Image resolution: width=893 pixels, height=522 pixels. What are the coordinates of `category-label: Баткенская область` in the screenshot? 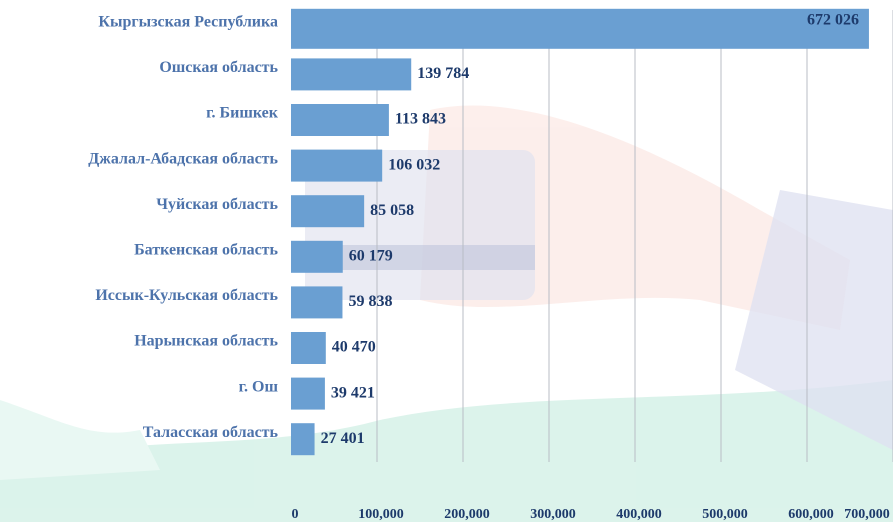 It's located at (206, 249).